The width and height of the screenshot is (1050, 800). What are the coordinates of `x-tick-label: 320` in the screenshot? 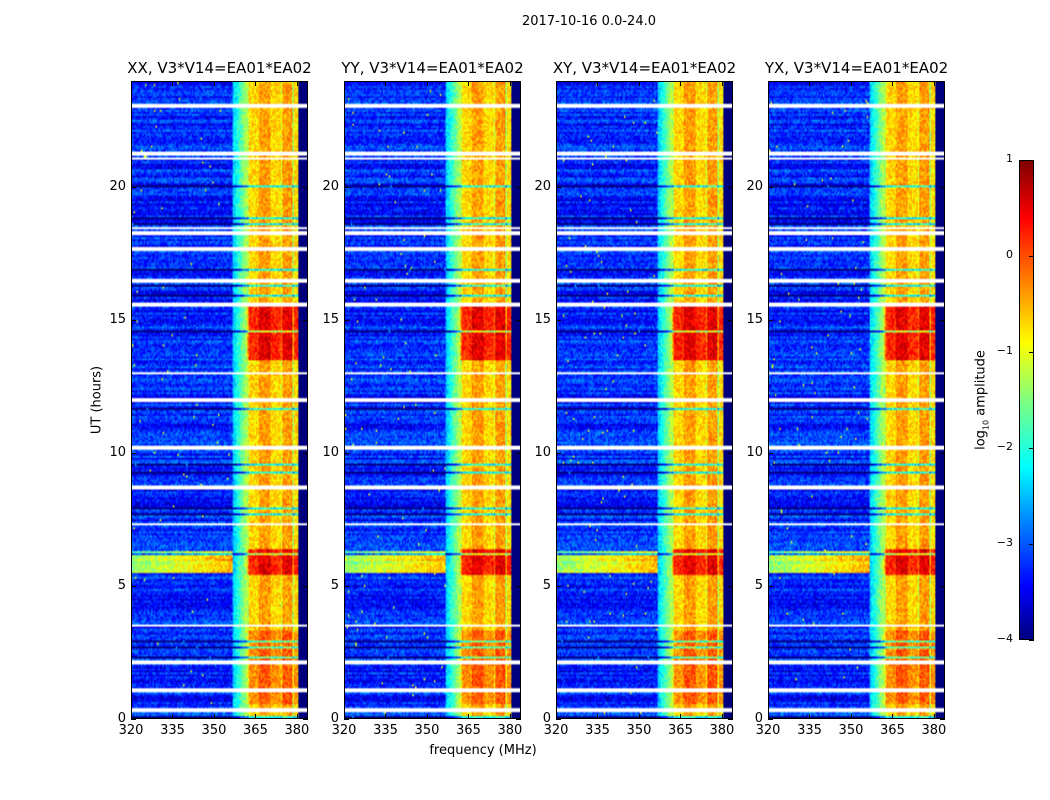 It's located at (131, 730).